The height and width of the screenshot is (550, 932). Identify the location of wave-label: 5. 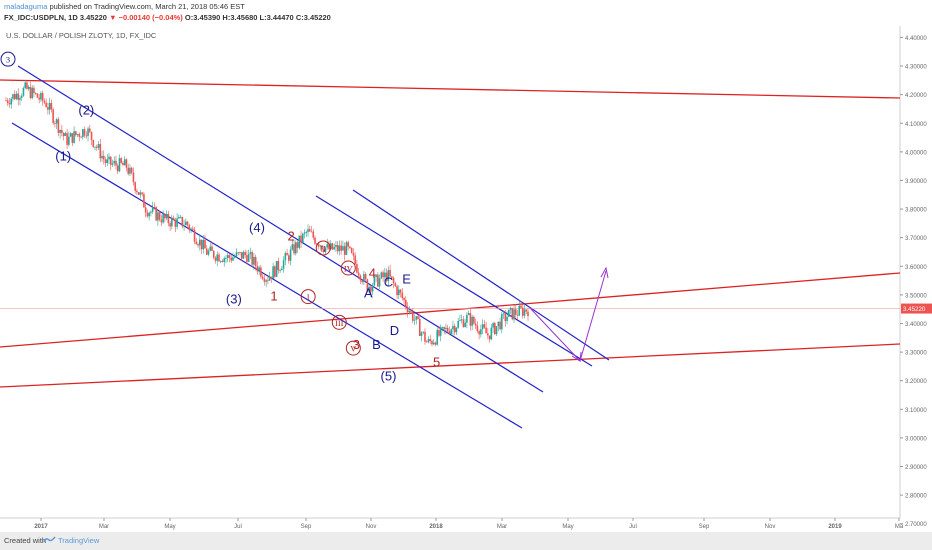
(436, 361).